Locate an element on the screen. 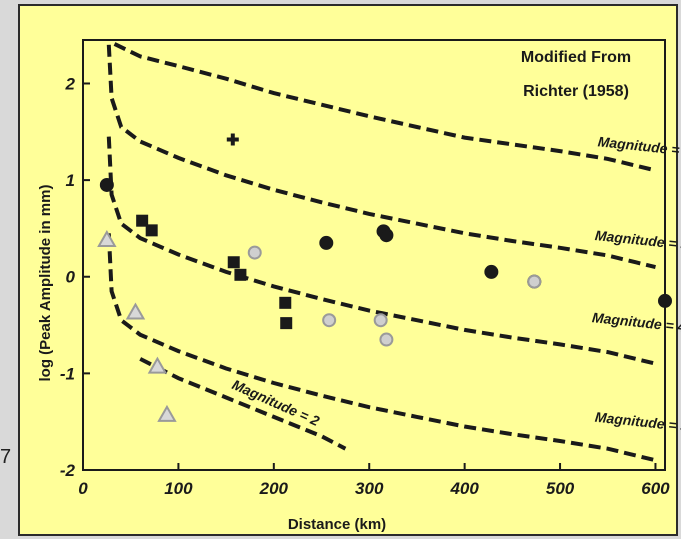 The height and width of the screenshot is (539, 681). magnitude-curve-label: Magnitude = 4 is located at coordinates (636, 322).